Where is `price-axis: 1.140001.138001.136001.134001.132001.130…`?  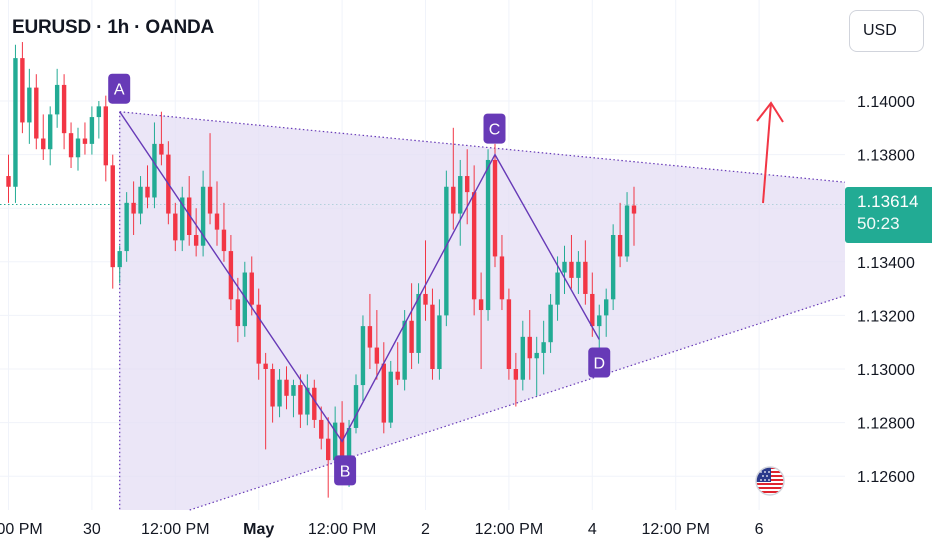 price-axis: 1.140001.138001.136001.134001.132001.130… is located at coordinates (886, 290).